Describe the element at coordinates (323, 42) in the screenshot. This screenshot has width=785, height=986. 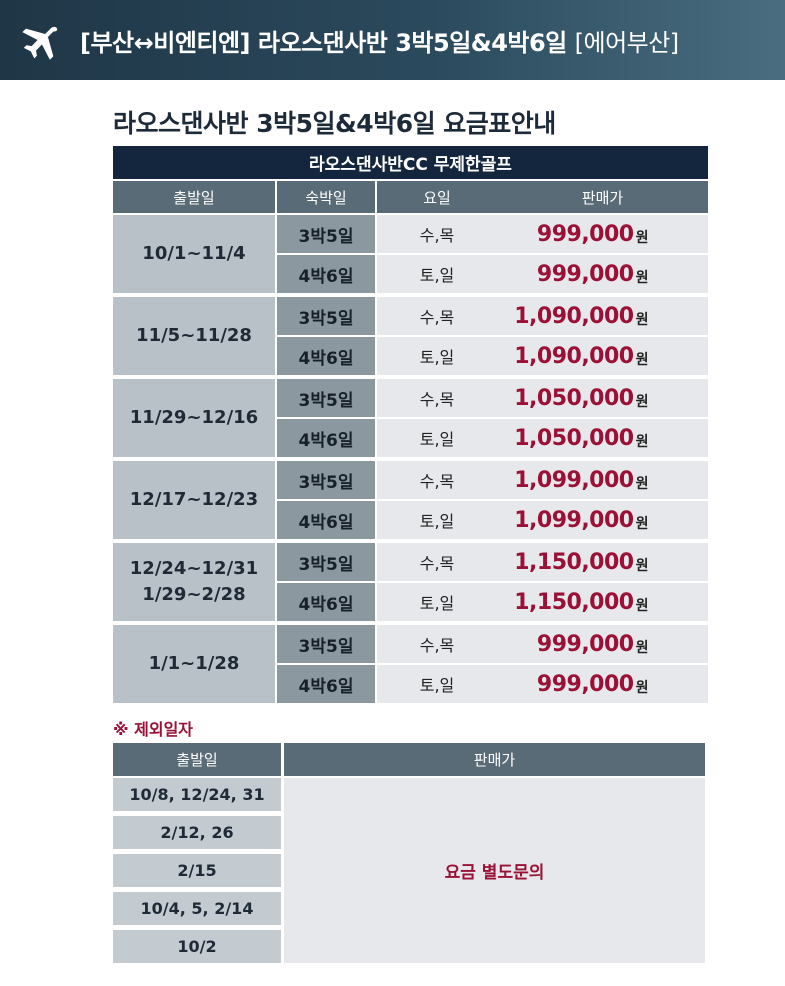
I see `route-title: [부산↔비엔티엔] 라오스댄사반 3박5일&4박6일` at that location.